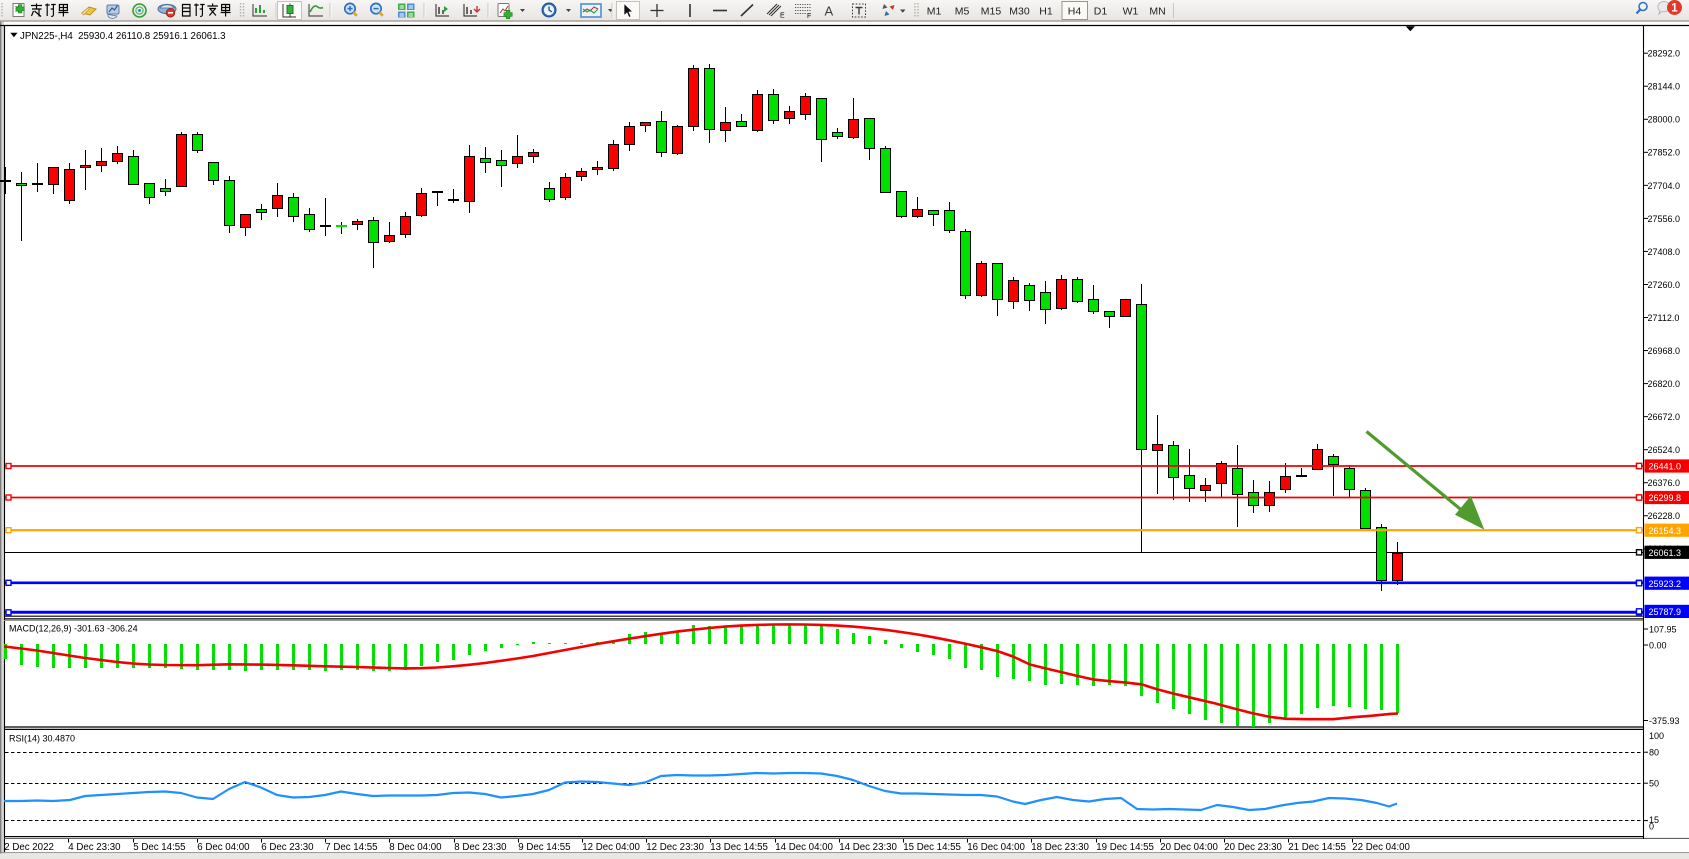 This screenshot has width=1689, height=859. I want to click on svg-text: 12 Dec 04:00, so click(611, 847).